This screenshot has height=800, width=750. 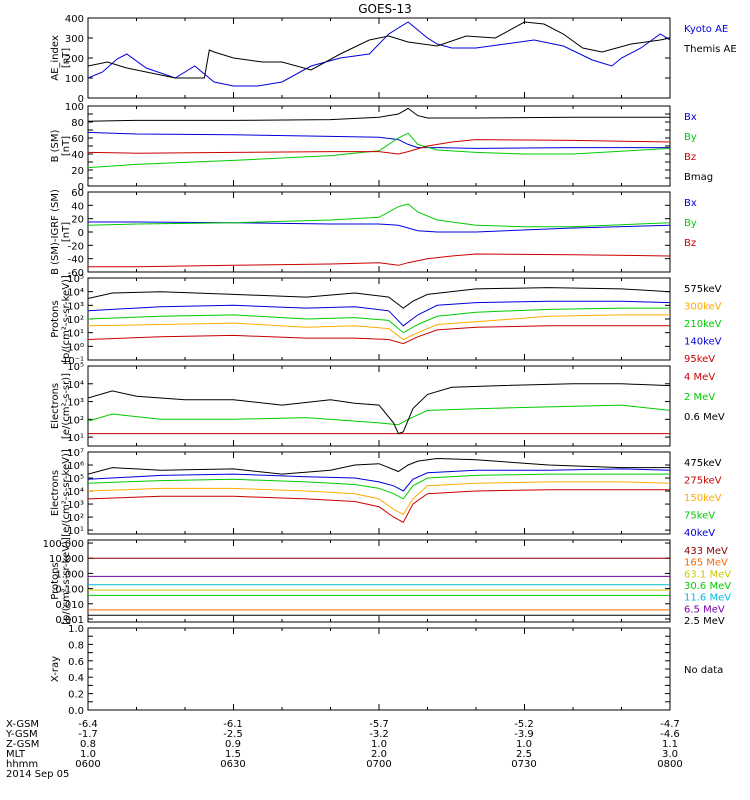 What do you see at coordinates (690, 157) in the screenshot?
I see `legend-entry: Bz` at bounding box center [690, 157].